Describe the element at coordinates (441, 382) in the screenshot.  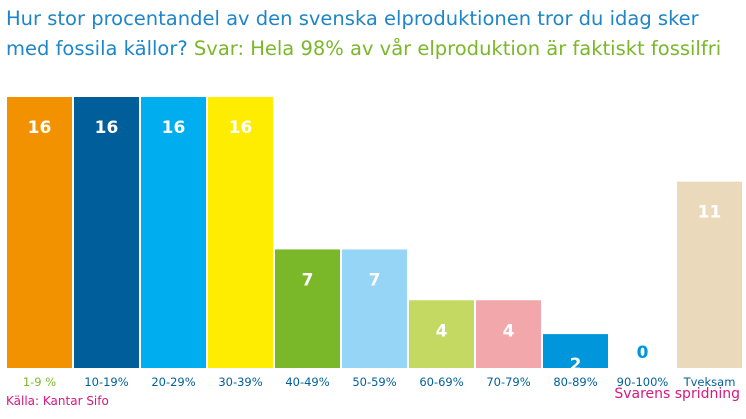
I see `category-label-7: 60-69%` at that location.